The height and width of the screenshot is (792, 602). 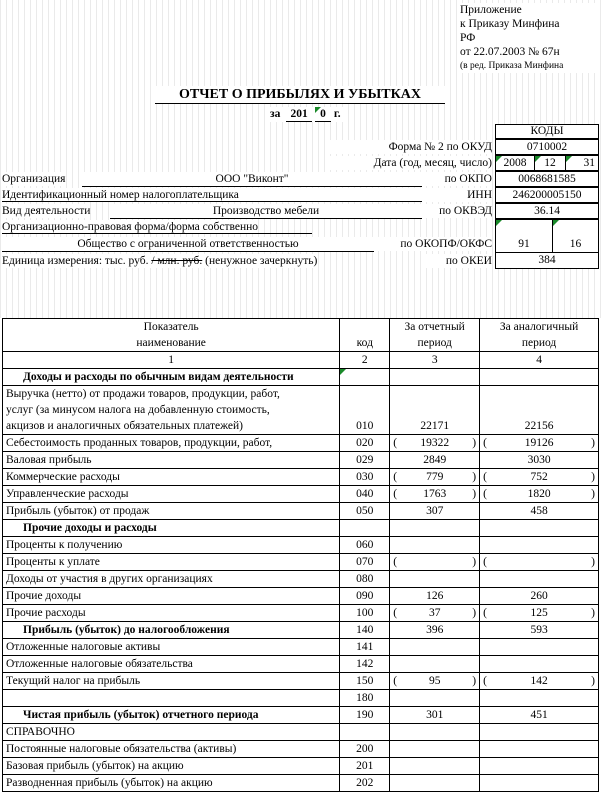 What do you see at coordinates (547, 260) in the screenshot?
I see `okei-code: 384` at bounding box center [547, 260].